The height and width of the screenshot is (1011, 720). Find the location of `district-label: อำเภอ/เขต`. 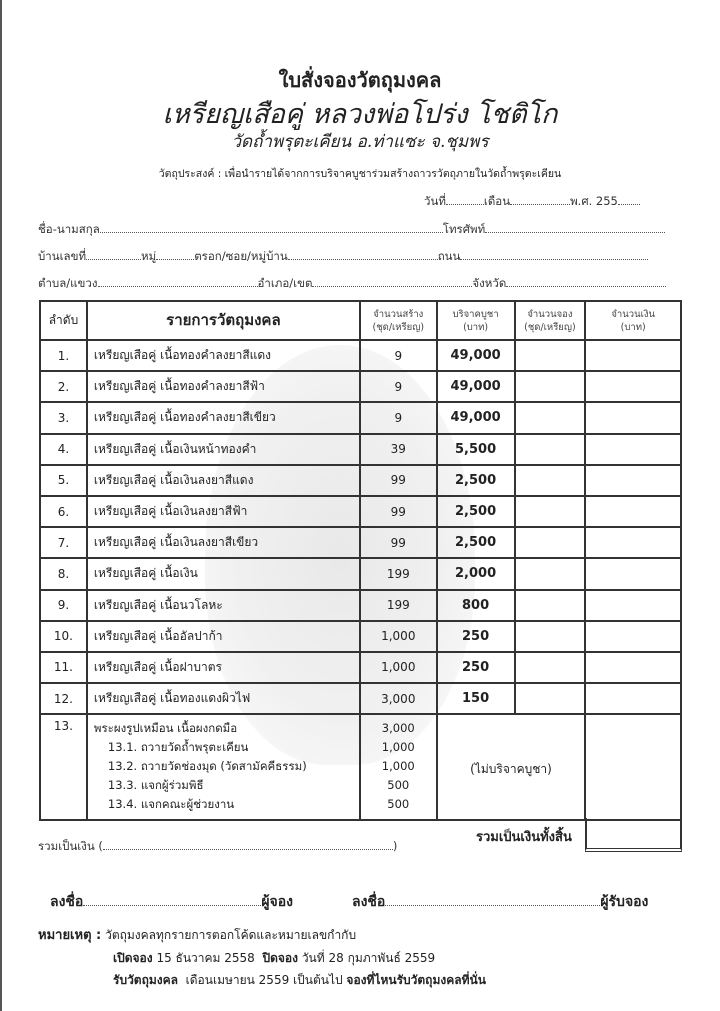

district-label: อำเภอ/เขต is located at coordinates (285, 283).